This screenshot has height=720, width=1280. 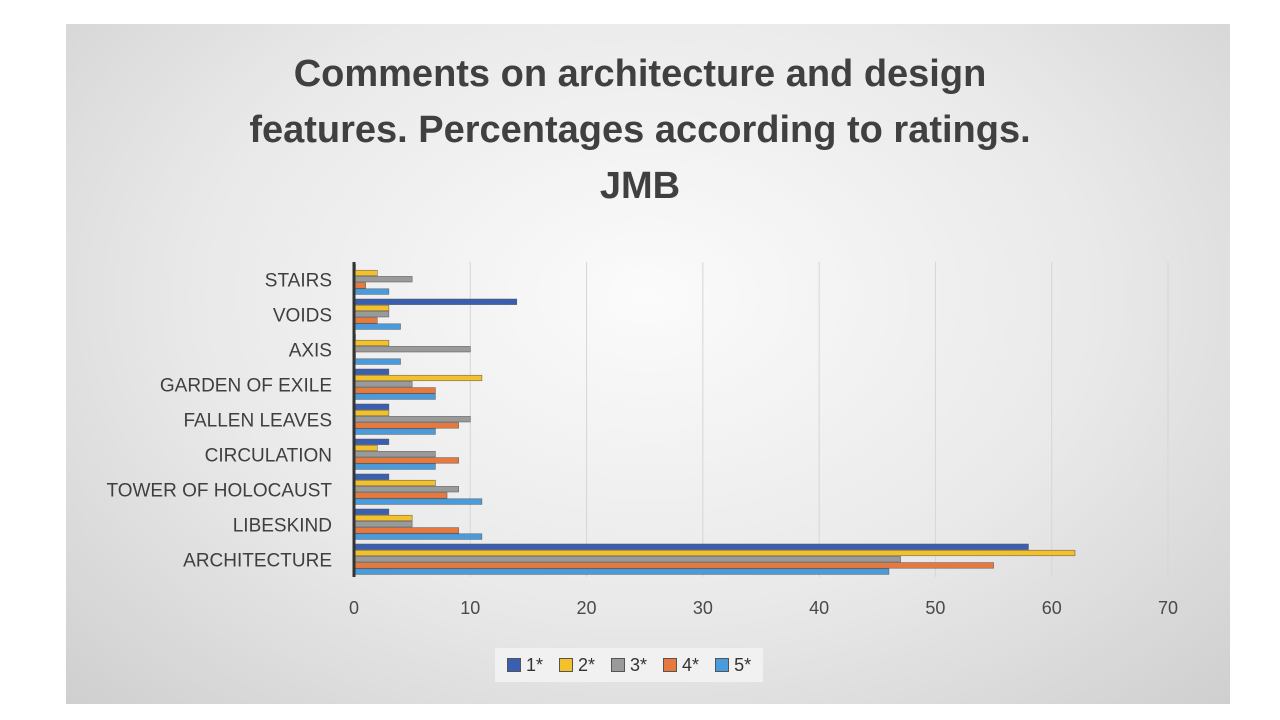 What do you see at coordinates (640, 74) in the screenshot?
I see `chart-title-line: Comments on architecture and design` at bounding box center [640, 74].